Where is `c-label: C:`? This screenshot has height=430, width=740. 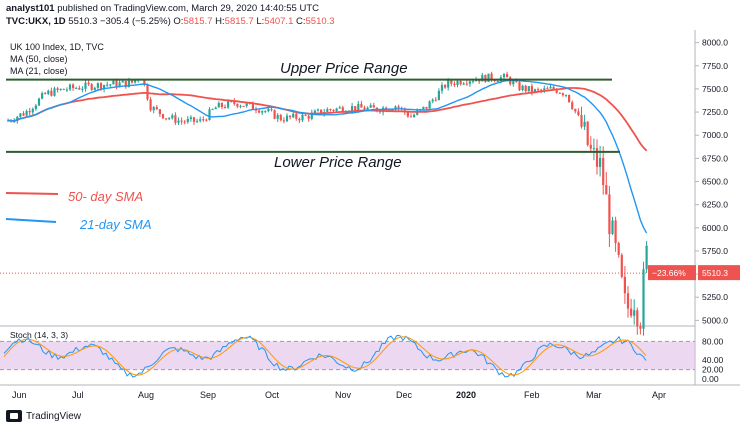
c-label: C: is located at coordinates (301, 21).